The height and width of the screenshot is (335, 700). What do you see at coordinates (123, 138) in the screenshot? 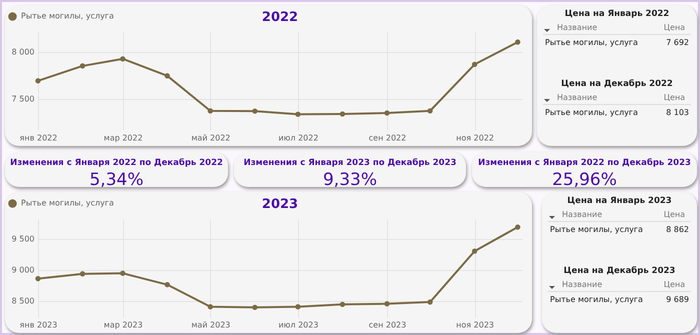
I see `x-tick-label: мар 2022` at bounding box center [123, 138].